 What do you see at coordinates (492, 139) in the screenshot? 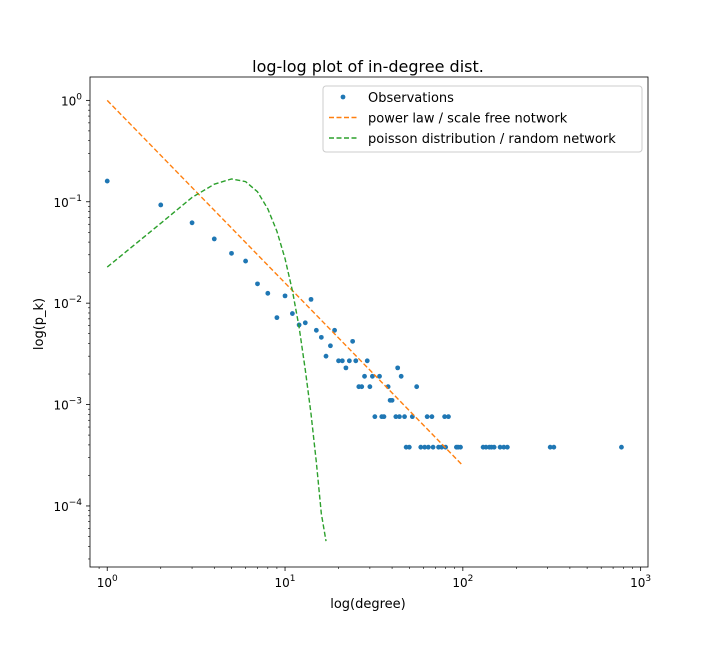
I see `legend-label: poisson distribution / random network` at bounding box center [492, 139].